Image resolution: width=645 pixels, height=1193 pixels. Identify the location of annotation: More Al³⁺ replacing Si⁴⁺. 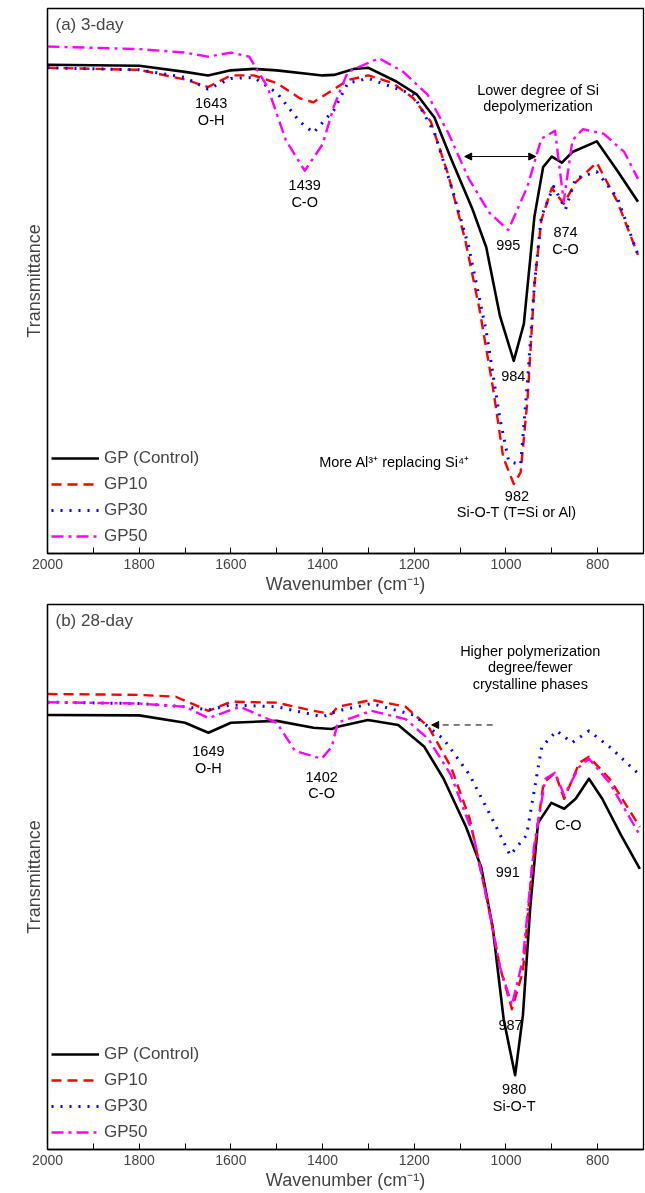
(394, 461).